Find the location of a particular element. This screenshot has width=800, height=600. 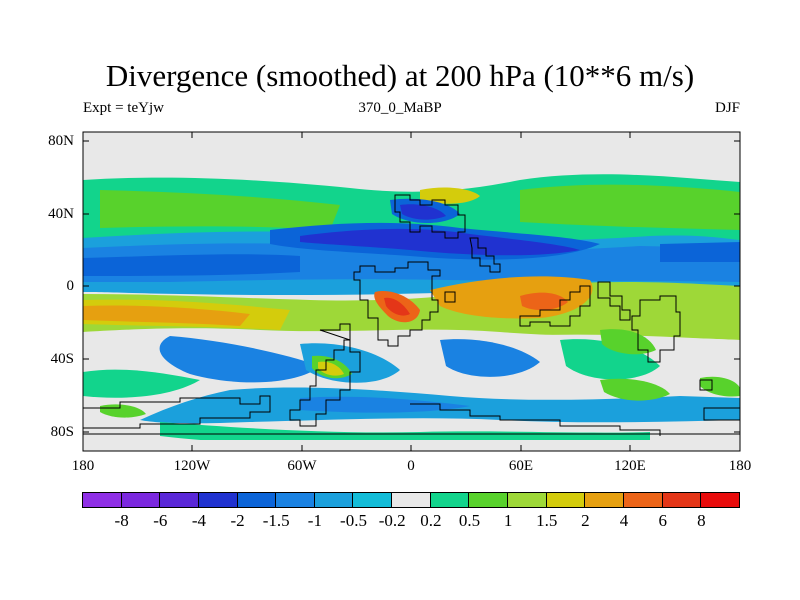

colorbar-label: 1.5 is located at coordinates (547, 520).